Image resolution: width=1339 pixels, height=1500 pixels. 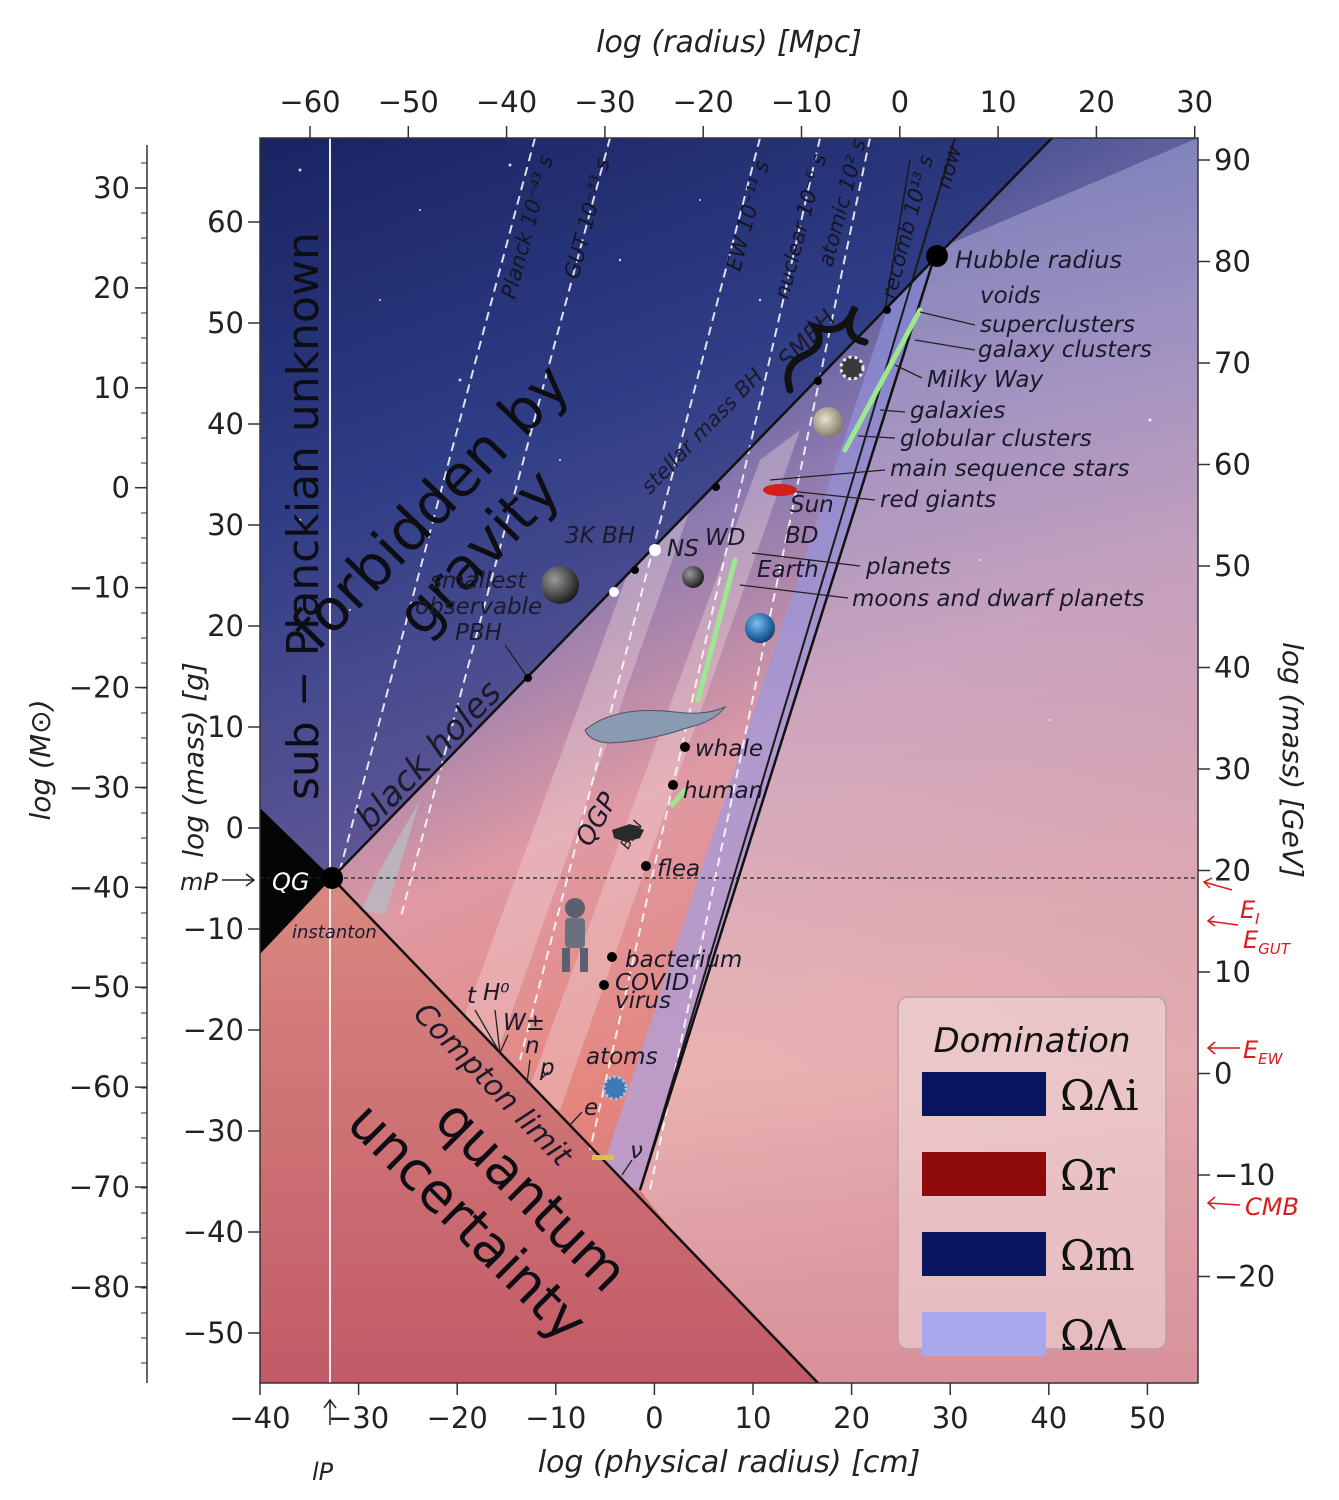 I want to click on top-axis-tick-label: 30, so click(x=1194, y=102).